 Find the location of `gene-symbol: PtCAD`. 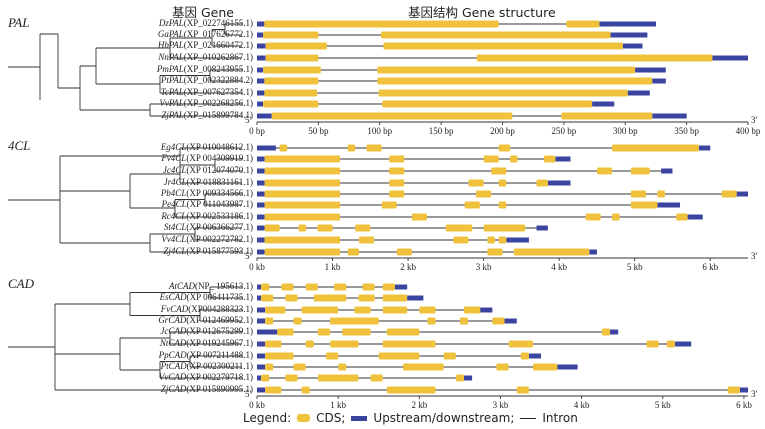

gene-symbol: PtCAD is located at coordinates (173, 366).